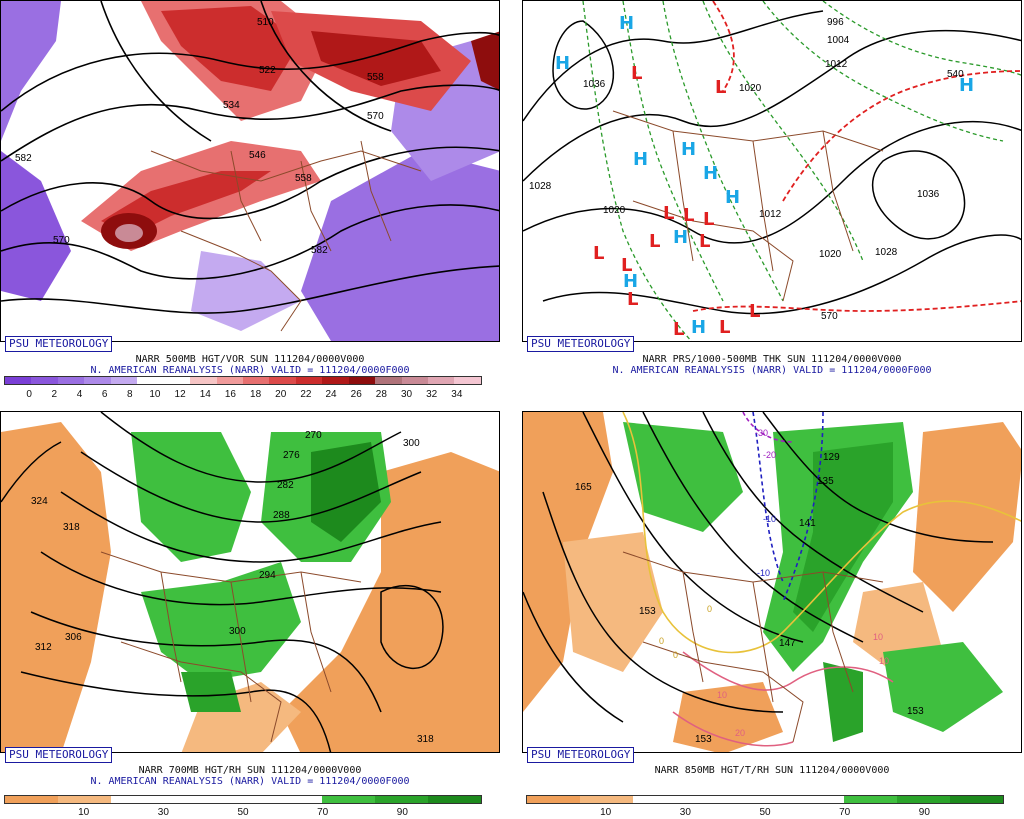  What do you see at coordinates (772, 770) in the screenshot?
I see `map-title: NARR 850MB HGT/T/RH SUN 111204/0000V000` at bounding box center [772, 770].